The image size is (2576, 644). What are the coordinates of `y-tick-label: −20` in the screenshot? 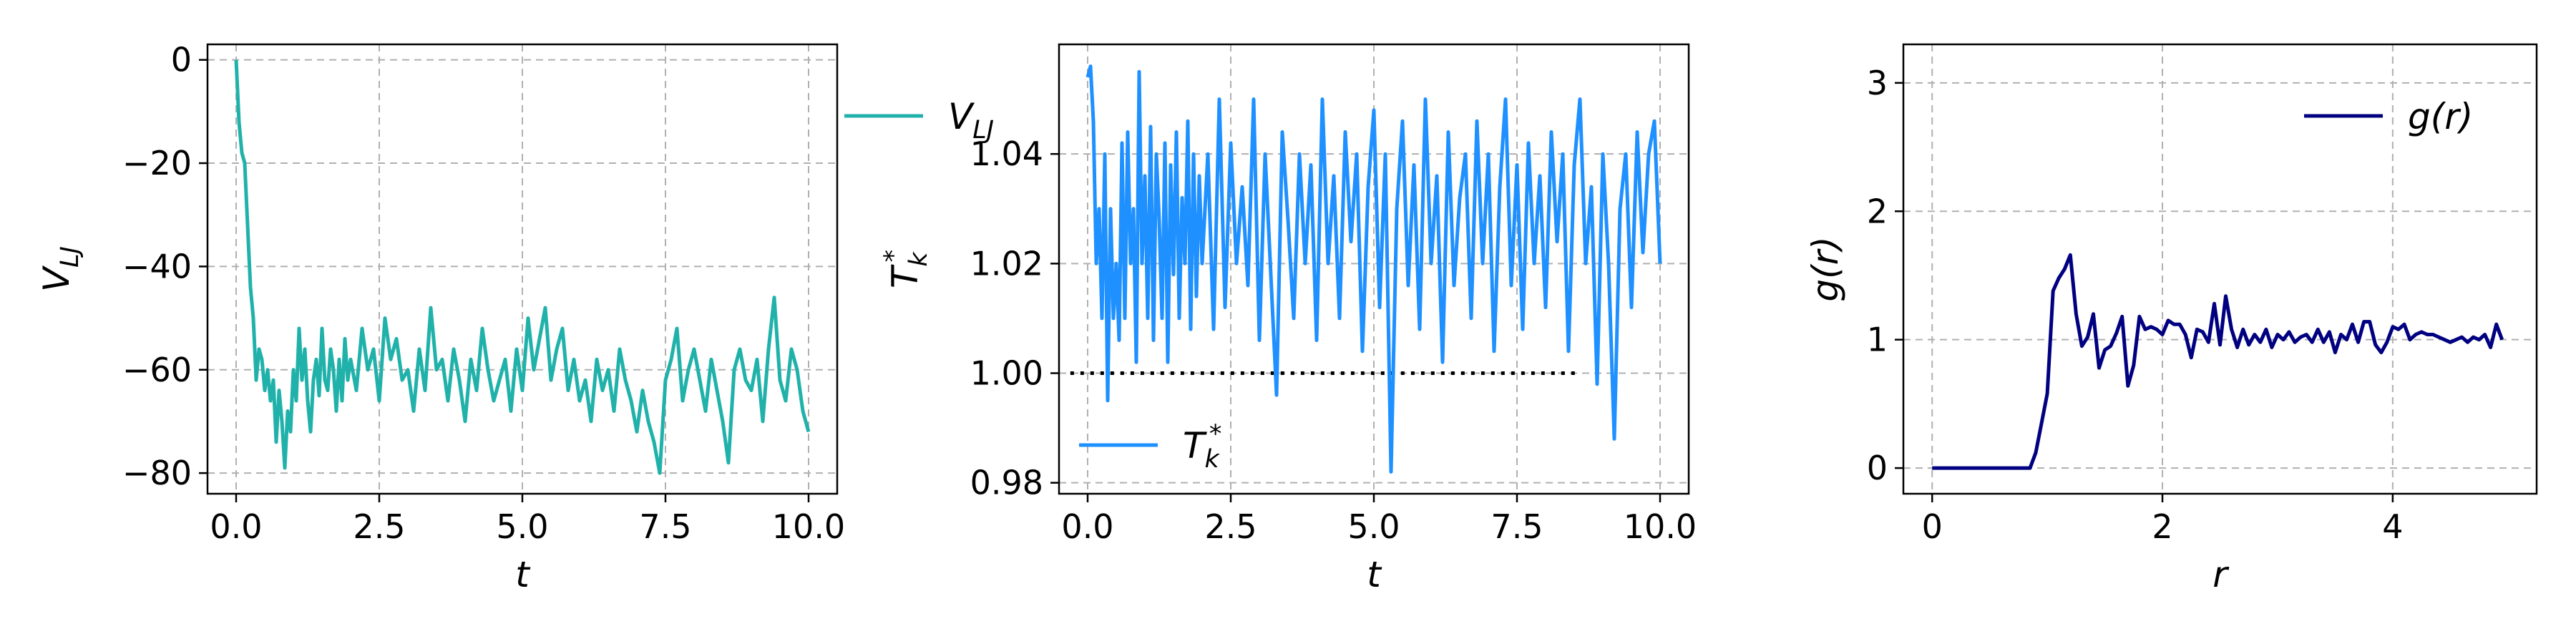 It's located at (157, 163).